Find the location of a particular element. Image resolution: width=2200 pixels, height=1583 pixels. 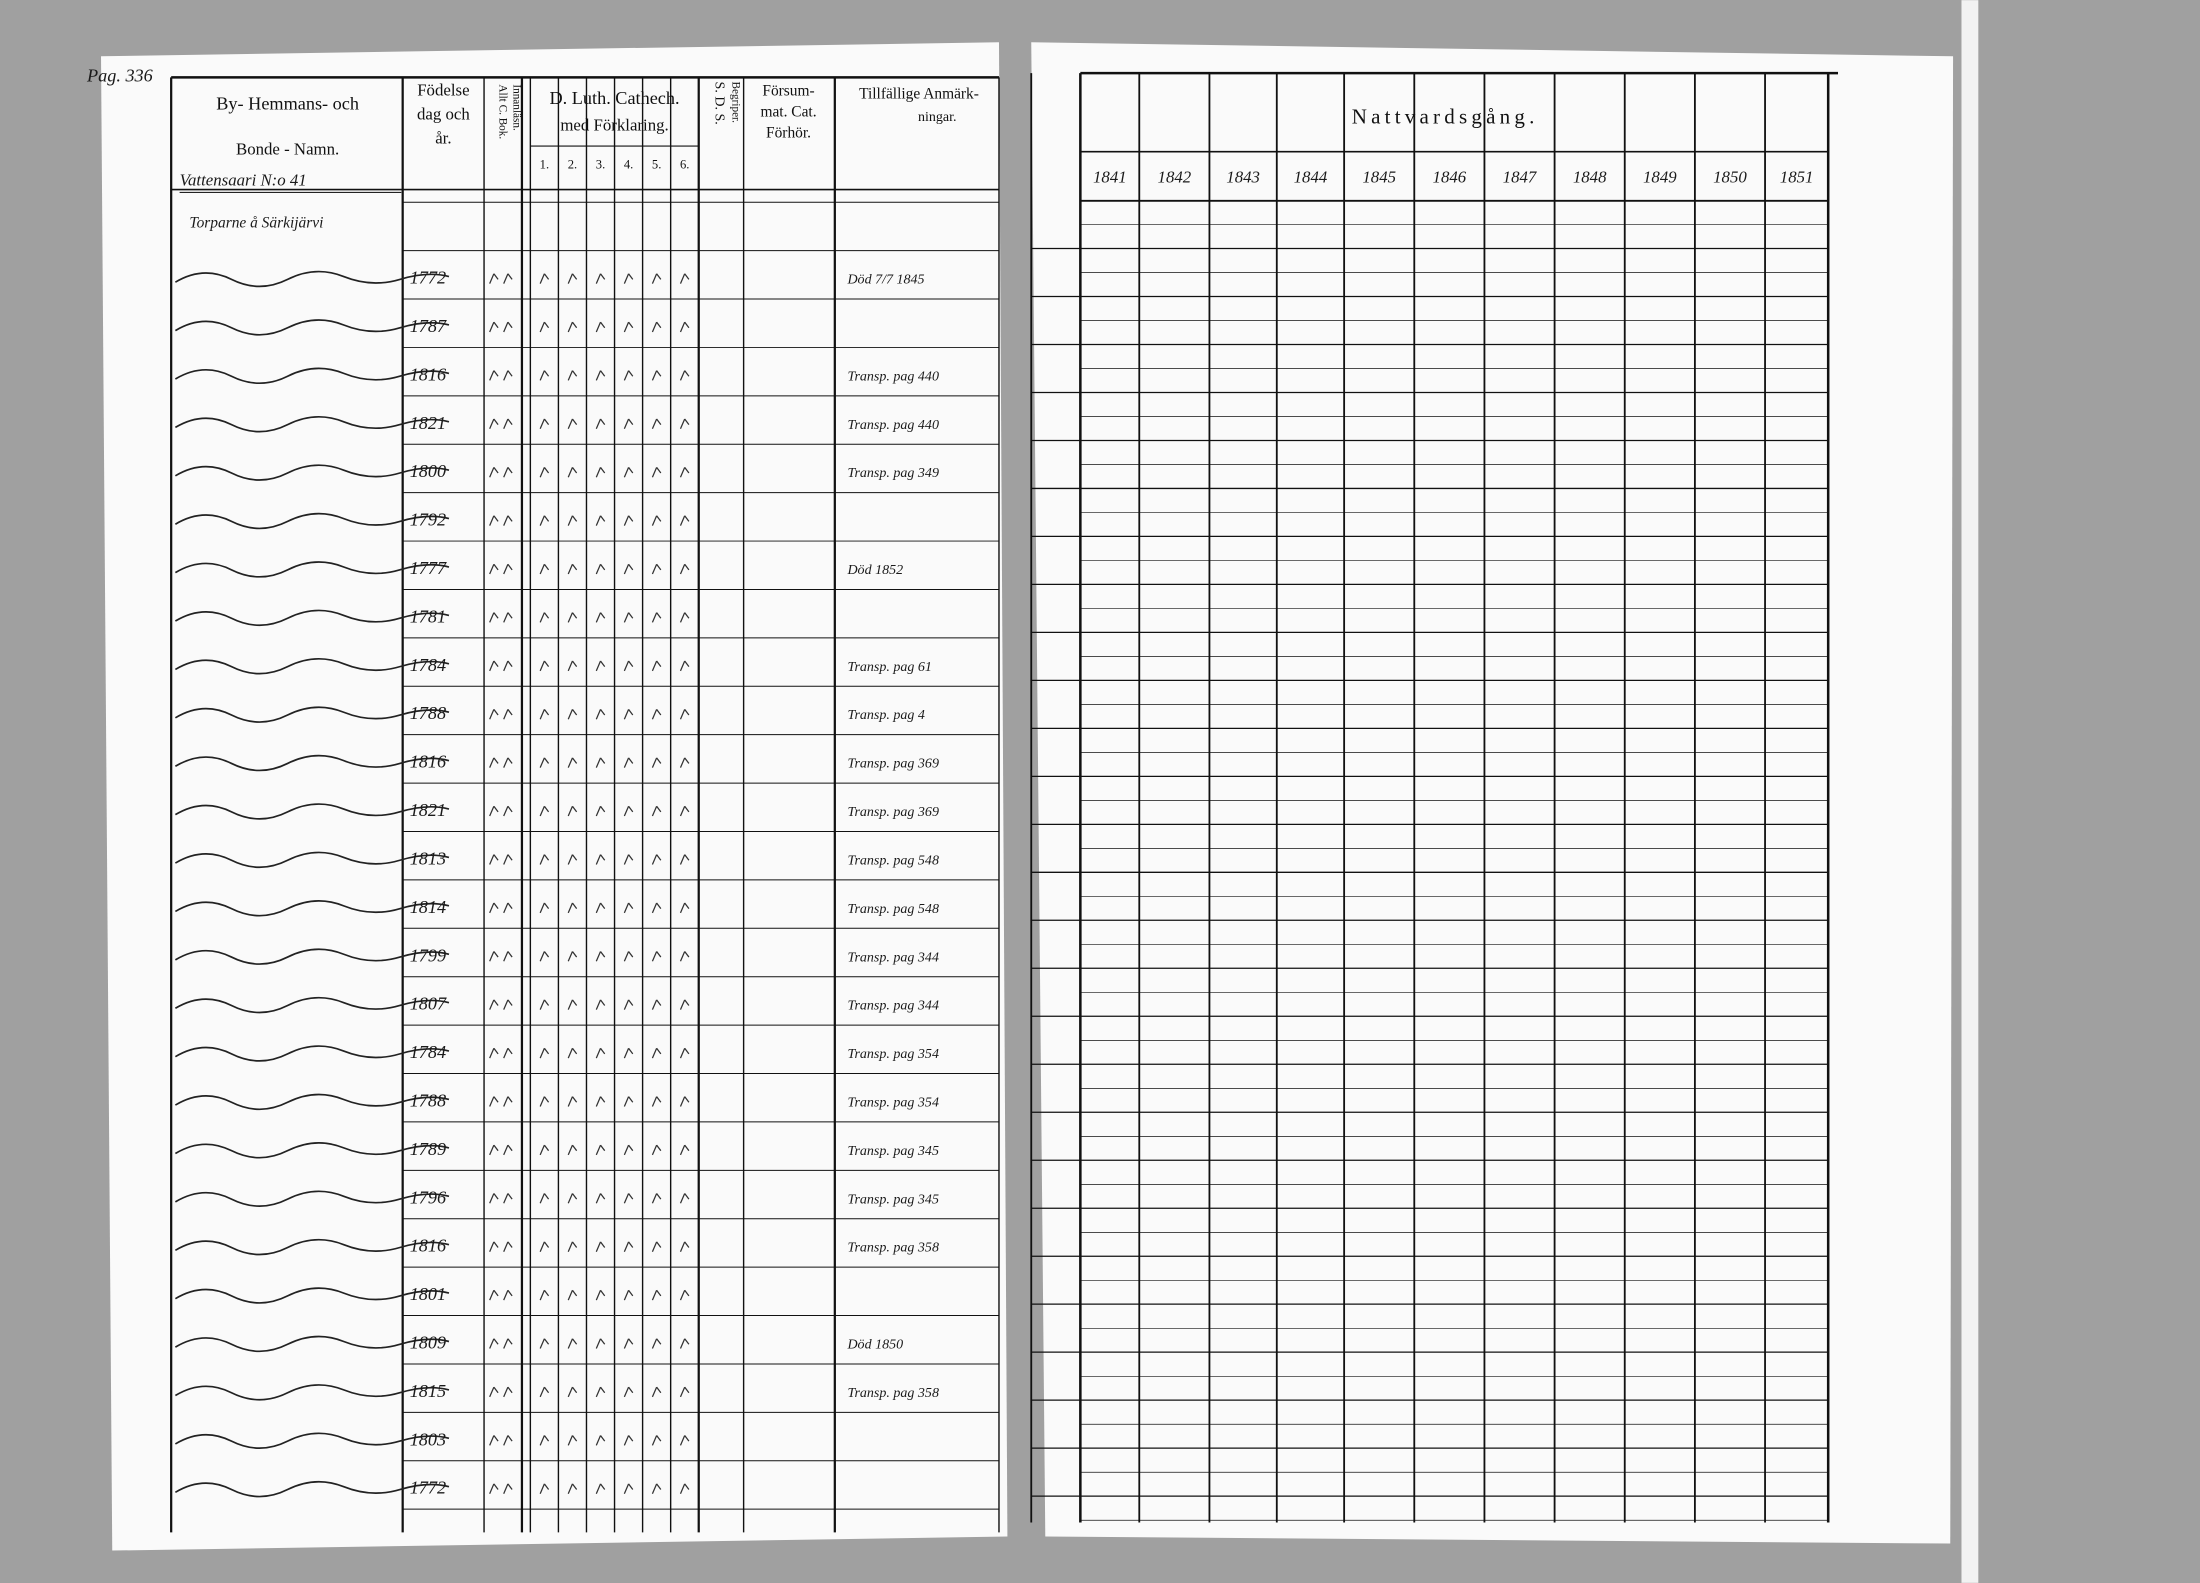

header-text: 1. is located at coordinates (544, 165).